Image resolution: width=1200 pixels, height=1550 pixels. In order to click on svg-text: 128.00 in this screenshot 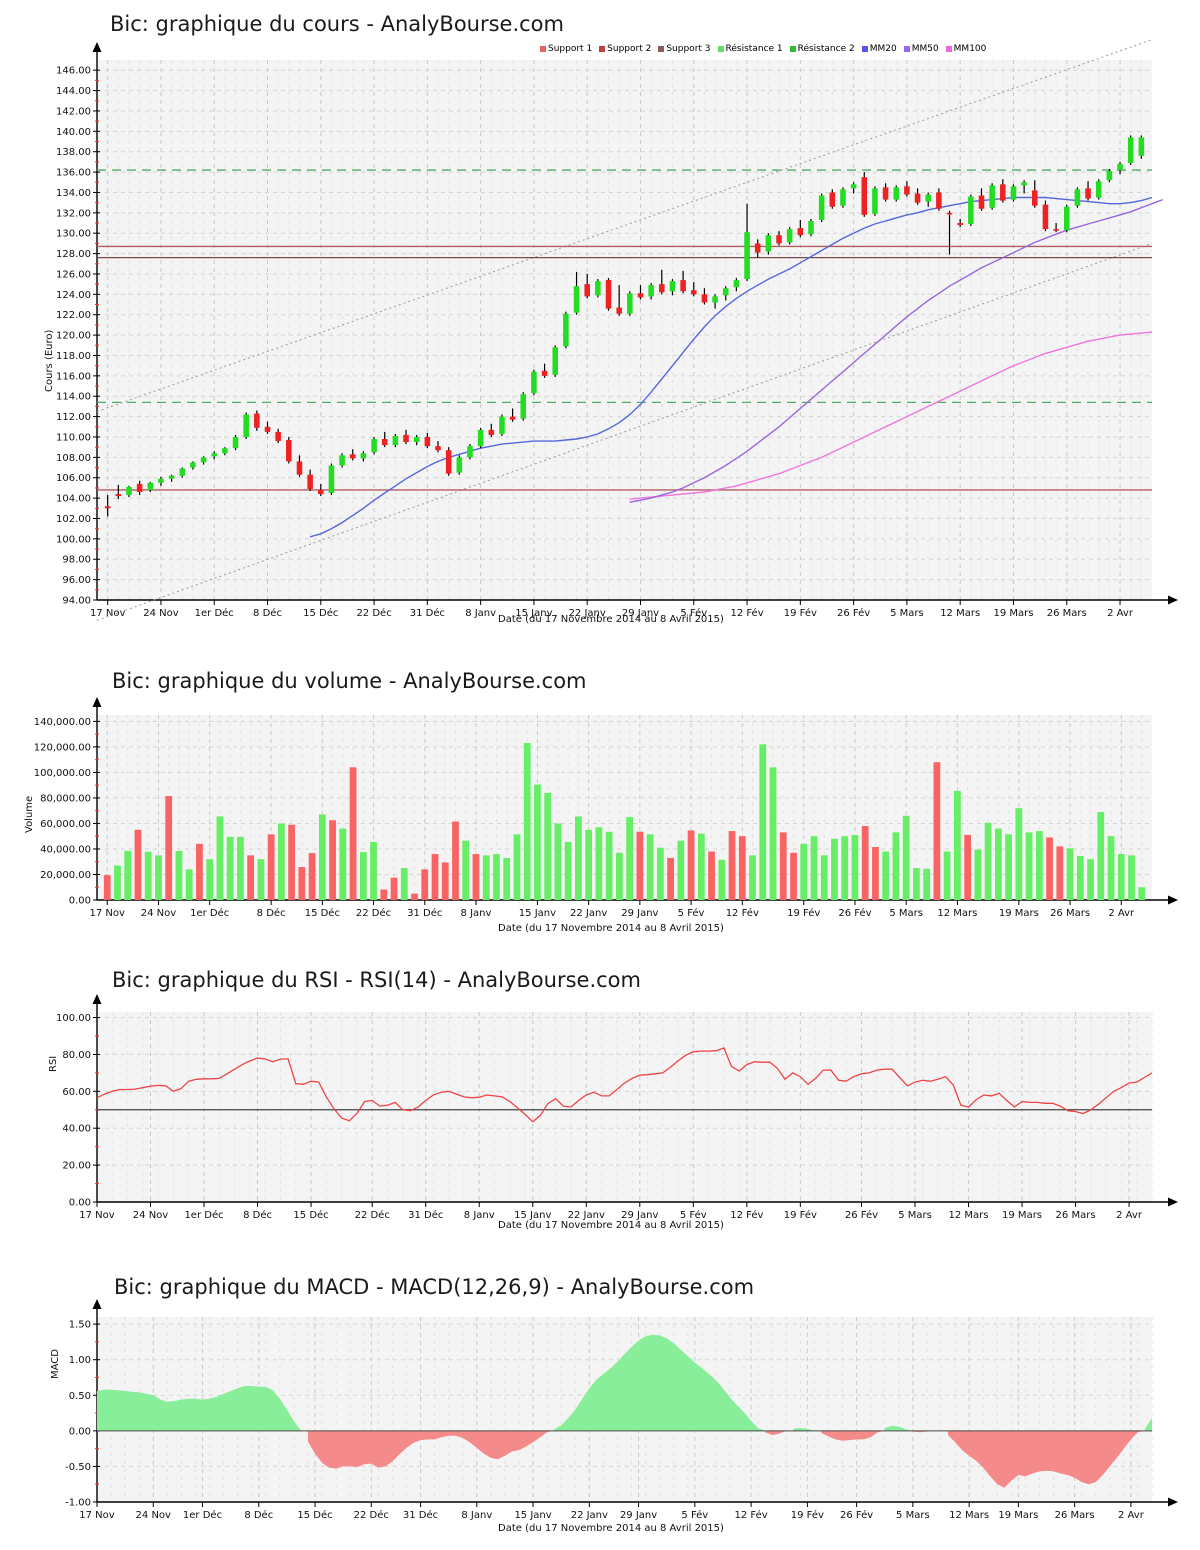, I will do `click(73, 254)`.